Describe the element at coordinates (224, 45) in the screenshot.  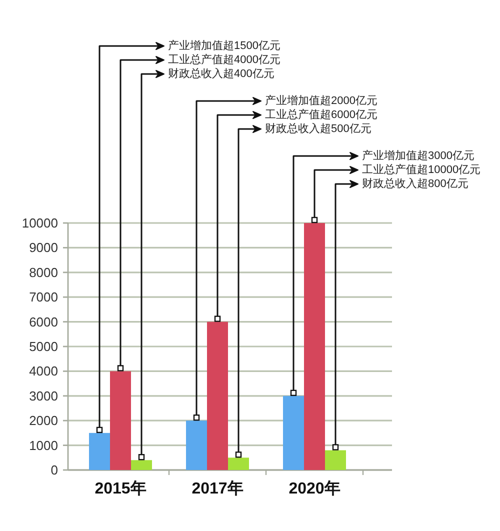
I see `text: 产业增加值超1500亿元` at that location.